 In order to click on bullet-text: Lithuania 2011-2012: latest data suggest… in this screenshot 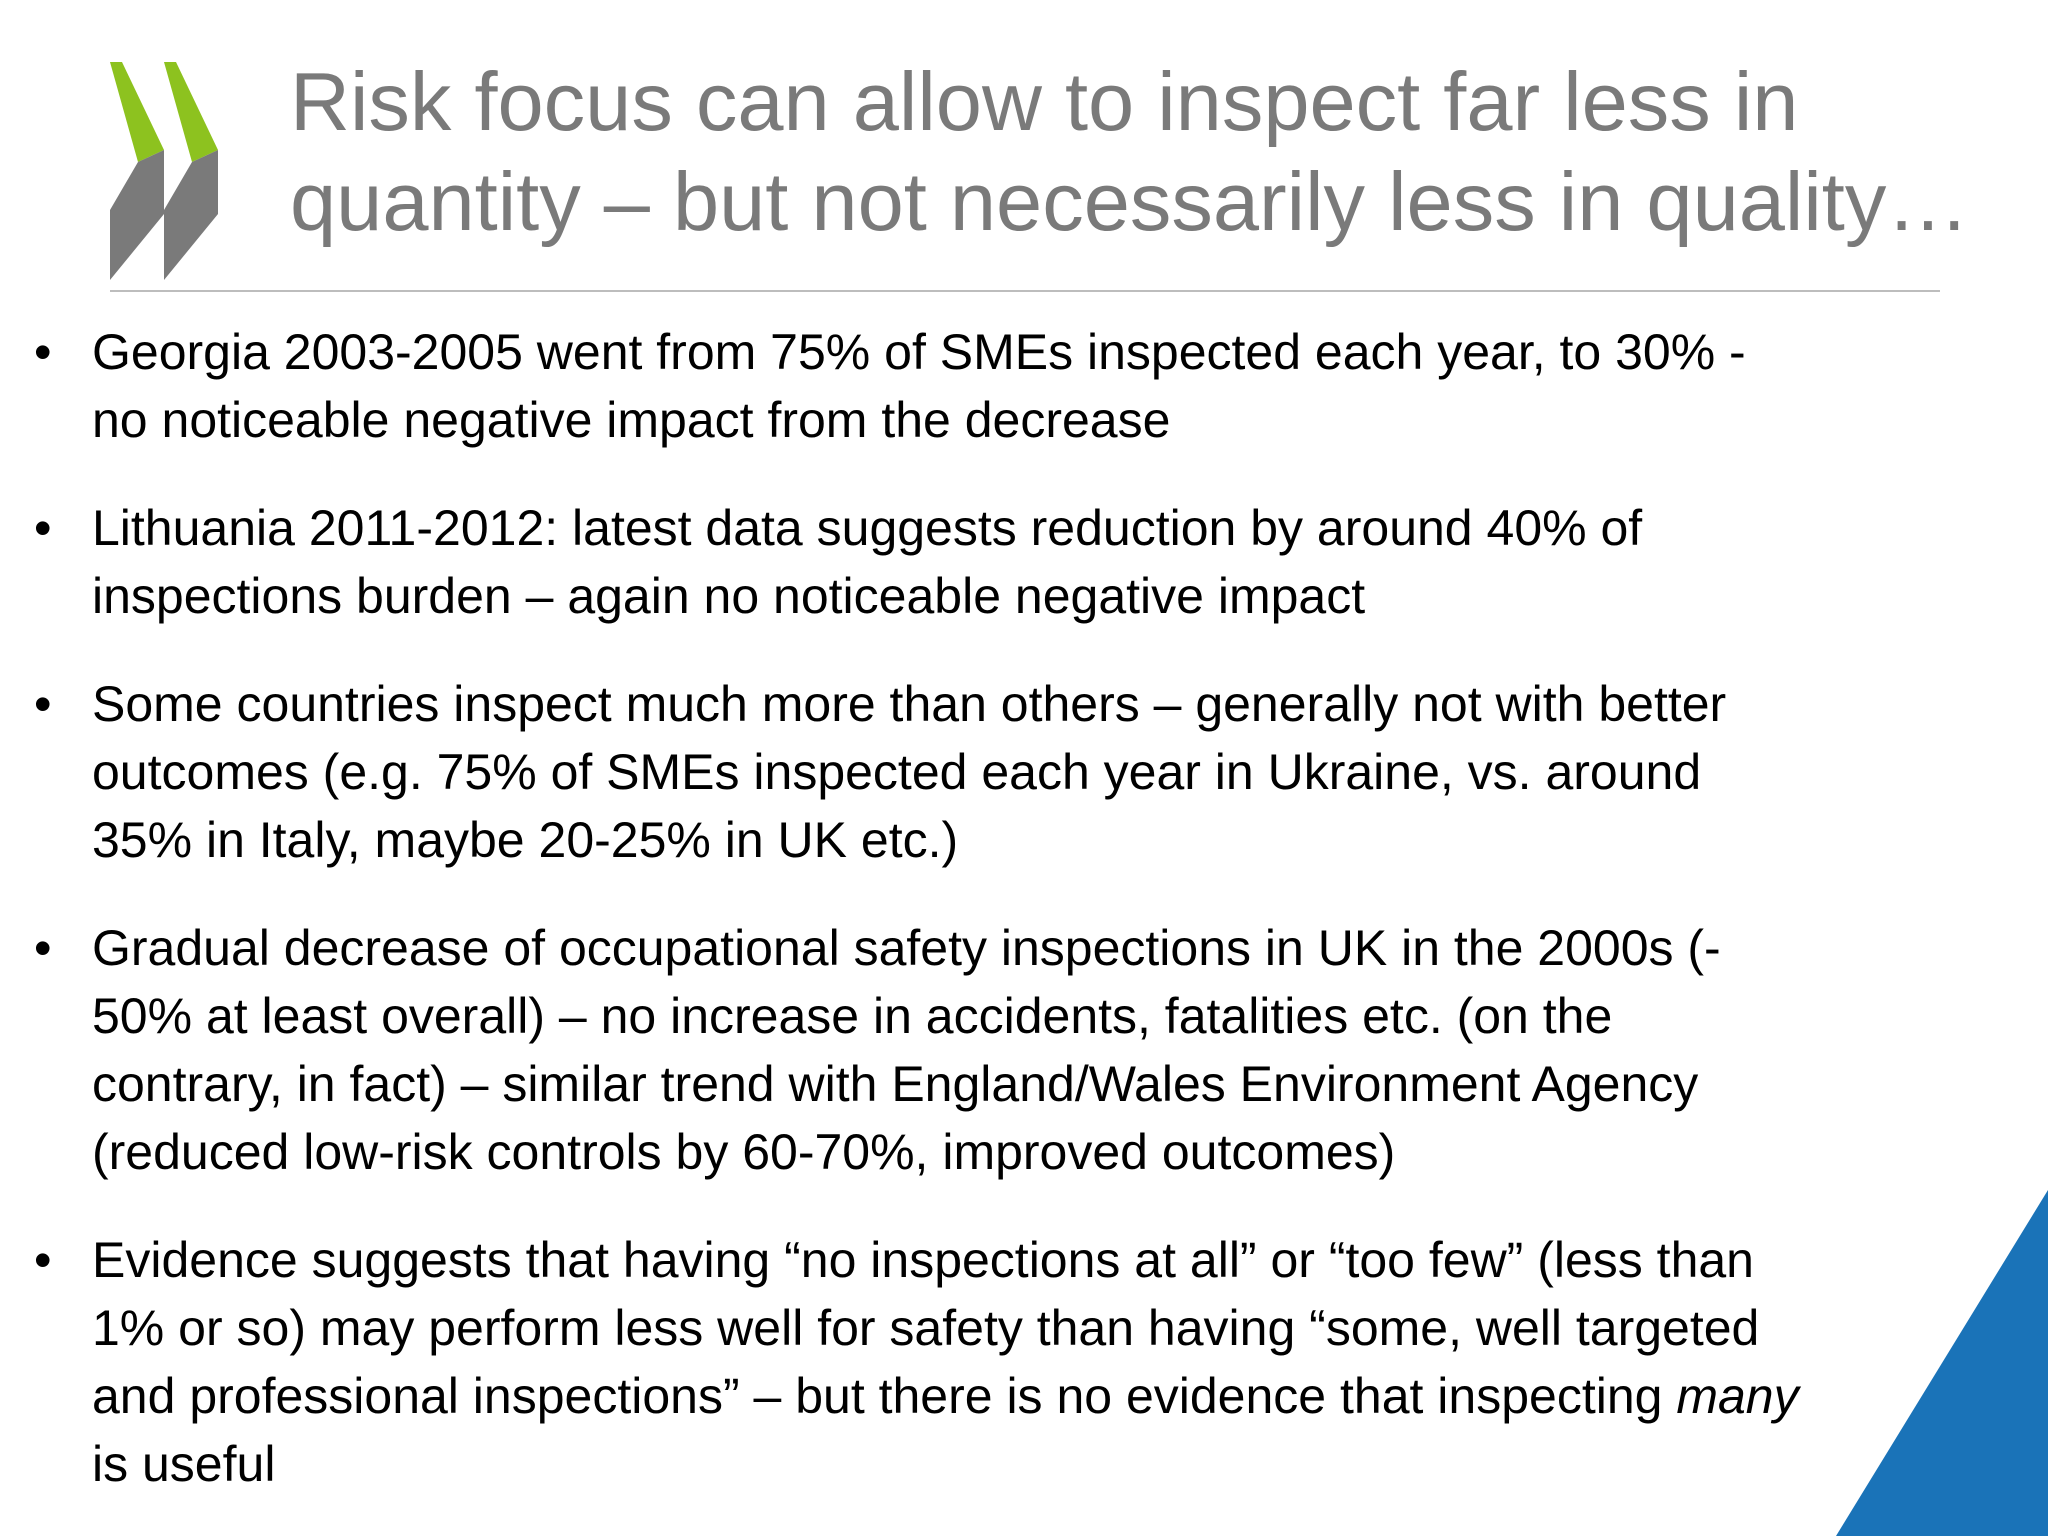, I will do `click(1070, 562)`.